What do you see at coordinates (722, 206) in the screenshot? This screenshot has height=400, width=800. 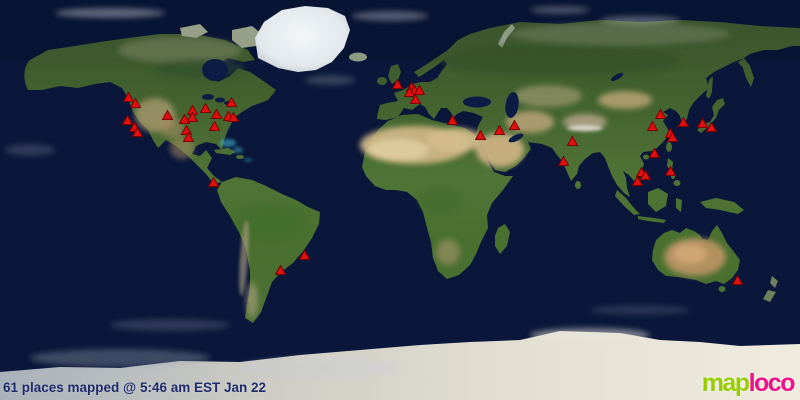 I see `island-new-guinea` at bounding box center [722, 206].